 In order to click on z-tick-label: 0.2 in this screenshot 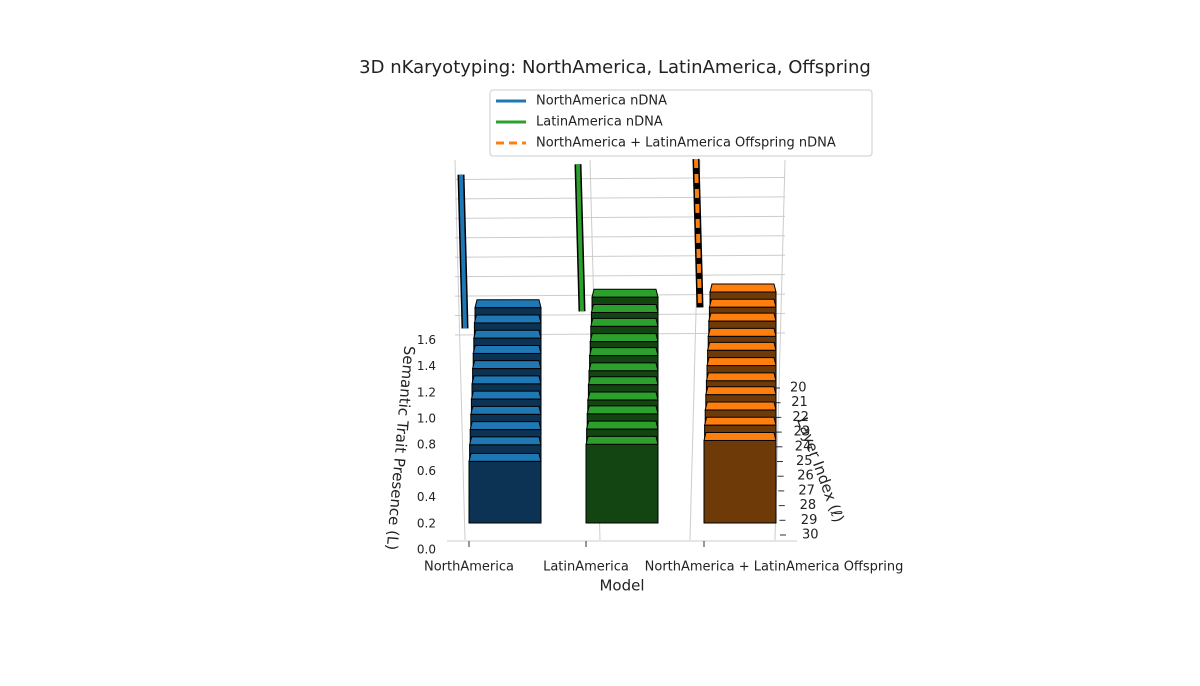, I will do `click(426, 523)`.